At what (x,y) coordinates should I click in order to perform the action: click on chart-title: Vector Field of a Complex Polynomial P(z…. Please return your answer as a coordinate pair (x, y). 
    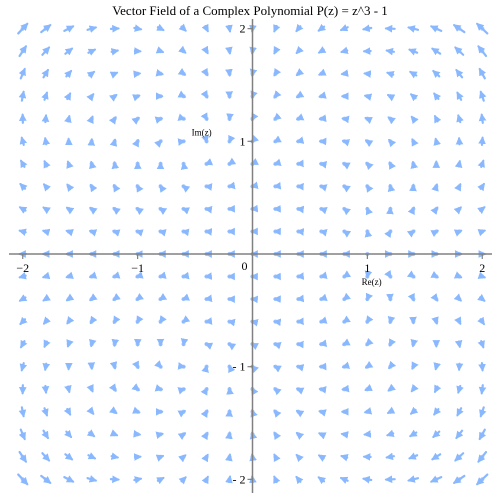
    Looking at the image, I should click on (250, 10).